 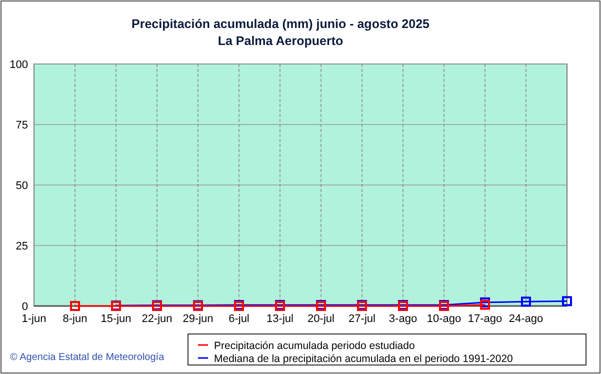 I want to click on x-tick-label: 20-jul, so click(x=321, y=319).